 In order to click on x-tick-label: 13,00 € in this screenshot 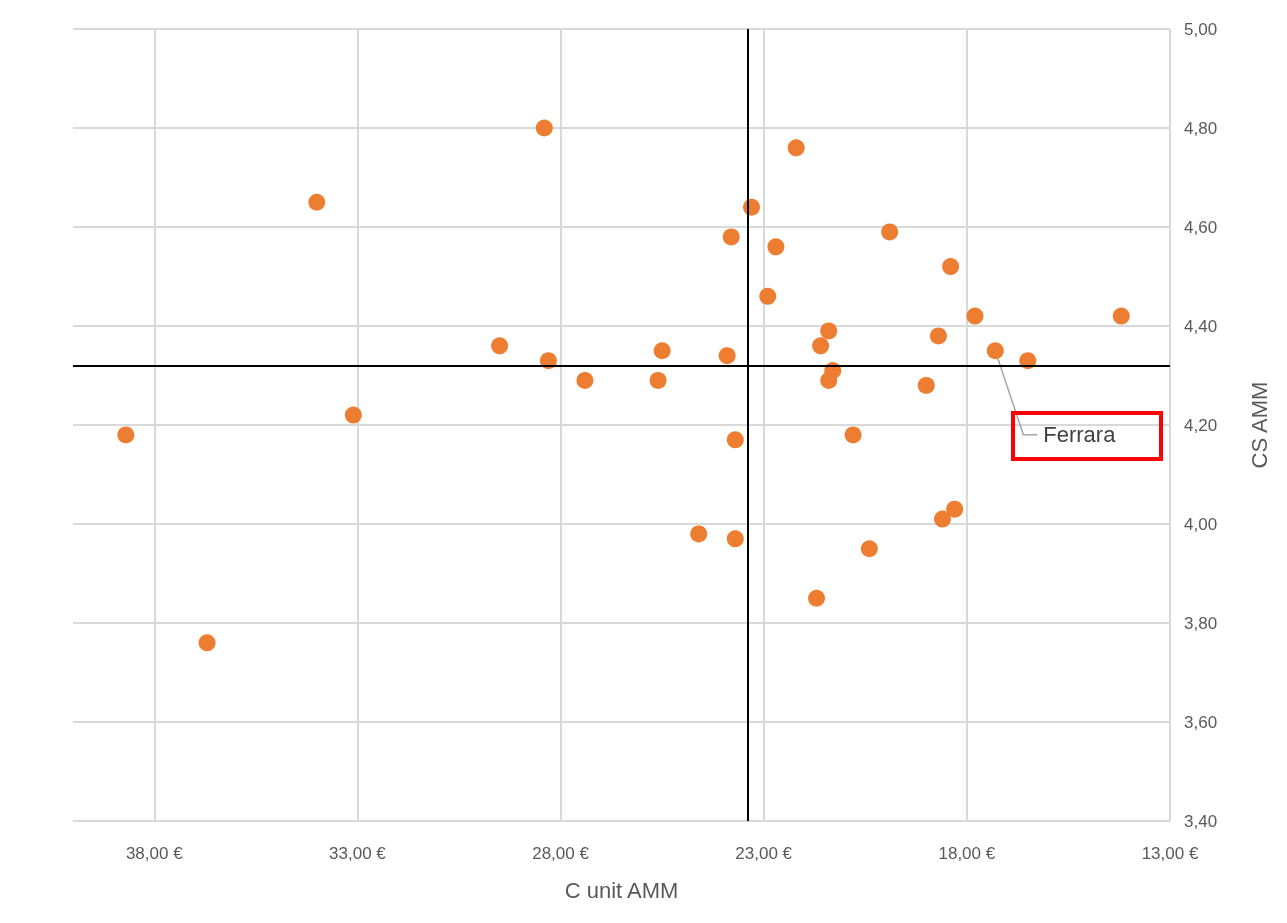, I will do `click(1170, 853)`.